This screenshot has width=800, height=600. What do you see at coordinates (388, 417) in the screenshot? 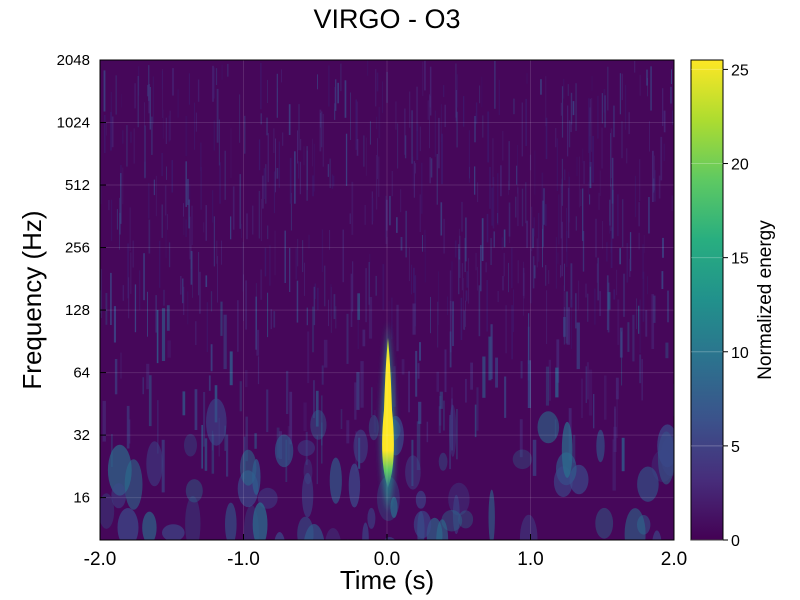
I see `chirp-signal` at bounding box center [388, 417].